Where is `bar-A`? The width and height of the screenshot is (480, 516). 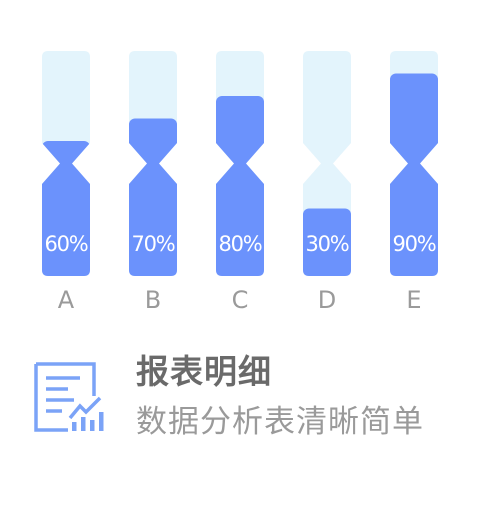
bar-A is located at coordinates (66, 208).